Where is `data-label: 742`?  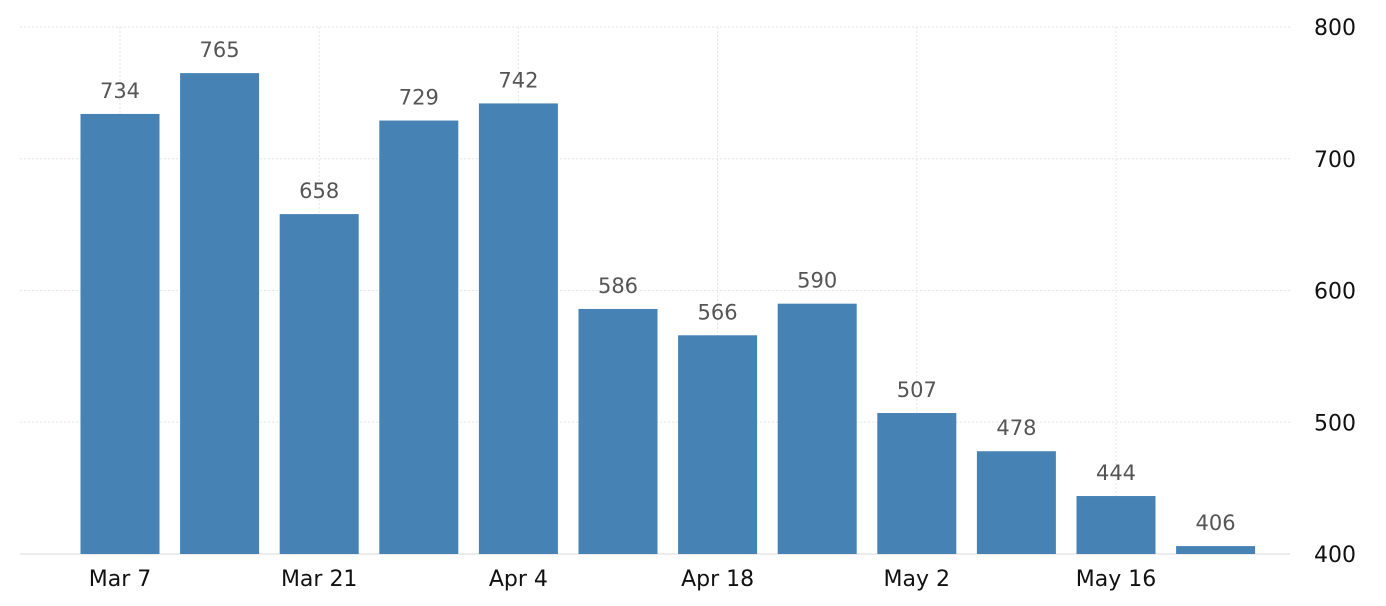 data-label: 742 is located at coordinates (518, 80).